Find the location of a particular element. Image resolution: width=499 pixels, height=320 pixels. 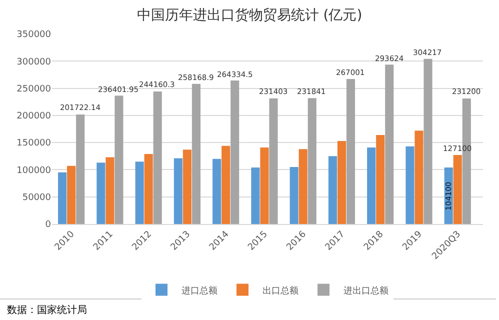

legend-label: 出口总额 is located at coordinates (280, 290).